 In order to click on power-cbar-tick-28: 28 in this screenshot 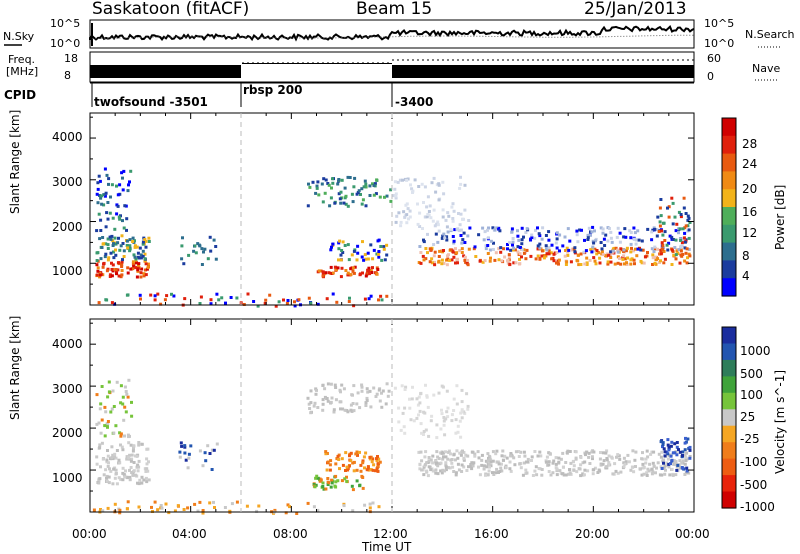, I will do `click(750, 144)`.